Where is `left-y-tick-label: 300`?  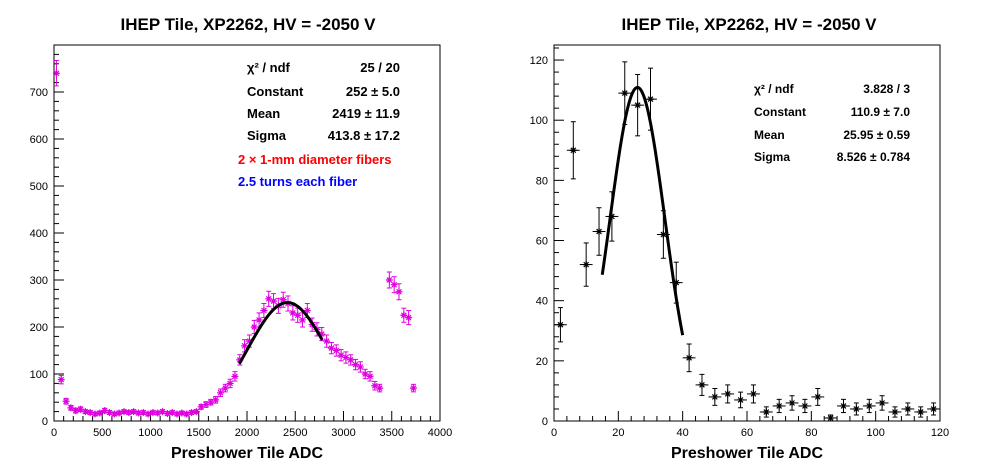
left-y-tick-label: 300 is located at coordinates (39, 281).